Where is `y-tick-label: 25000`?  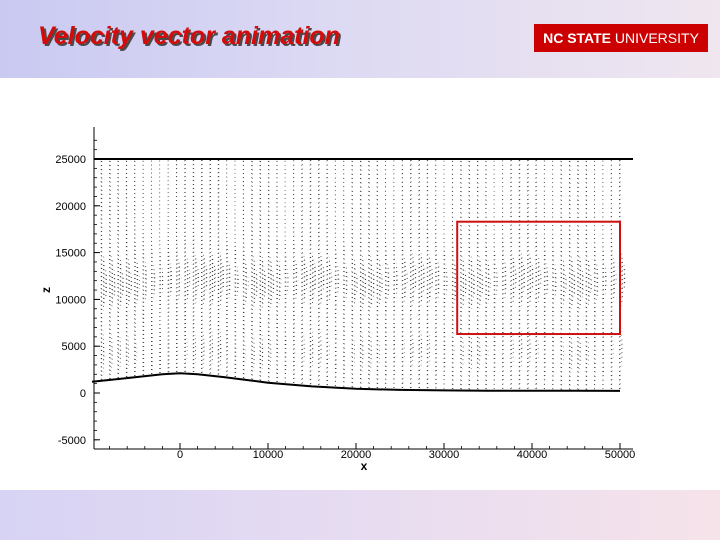 y-tick-label: 25000 is located at coordinates (70, 160).